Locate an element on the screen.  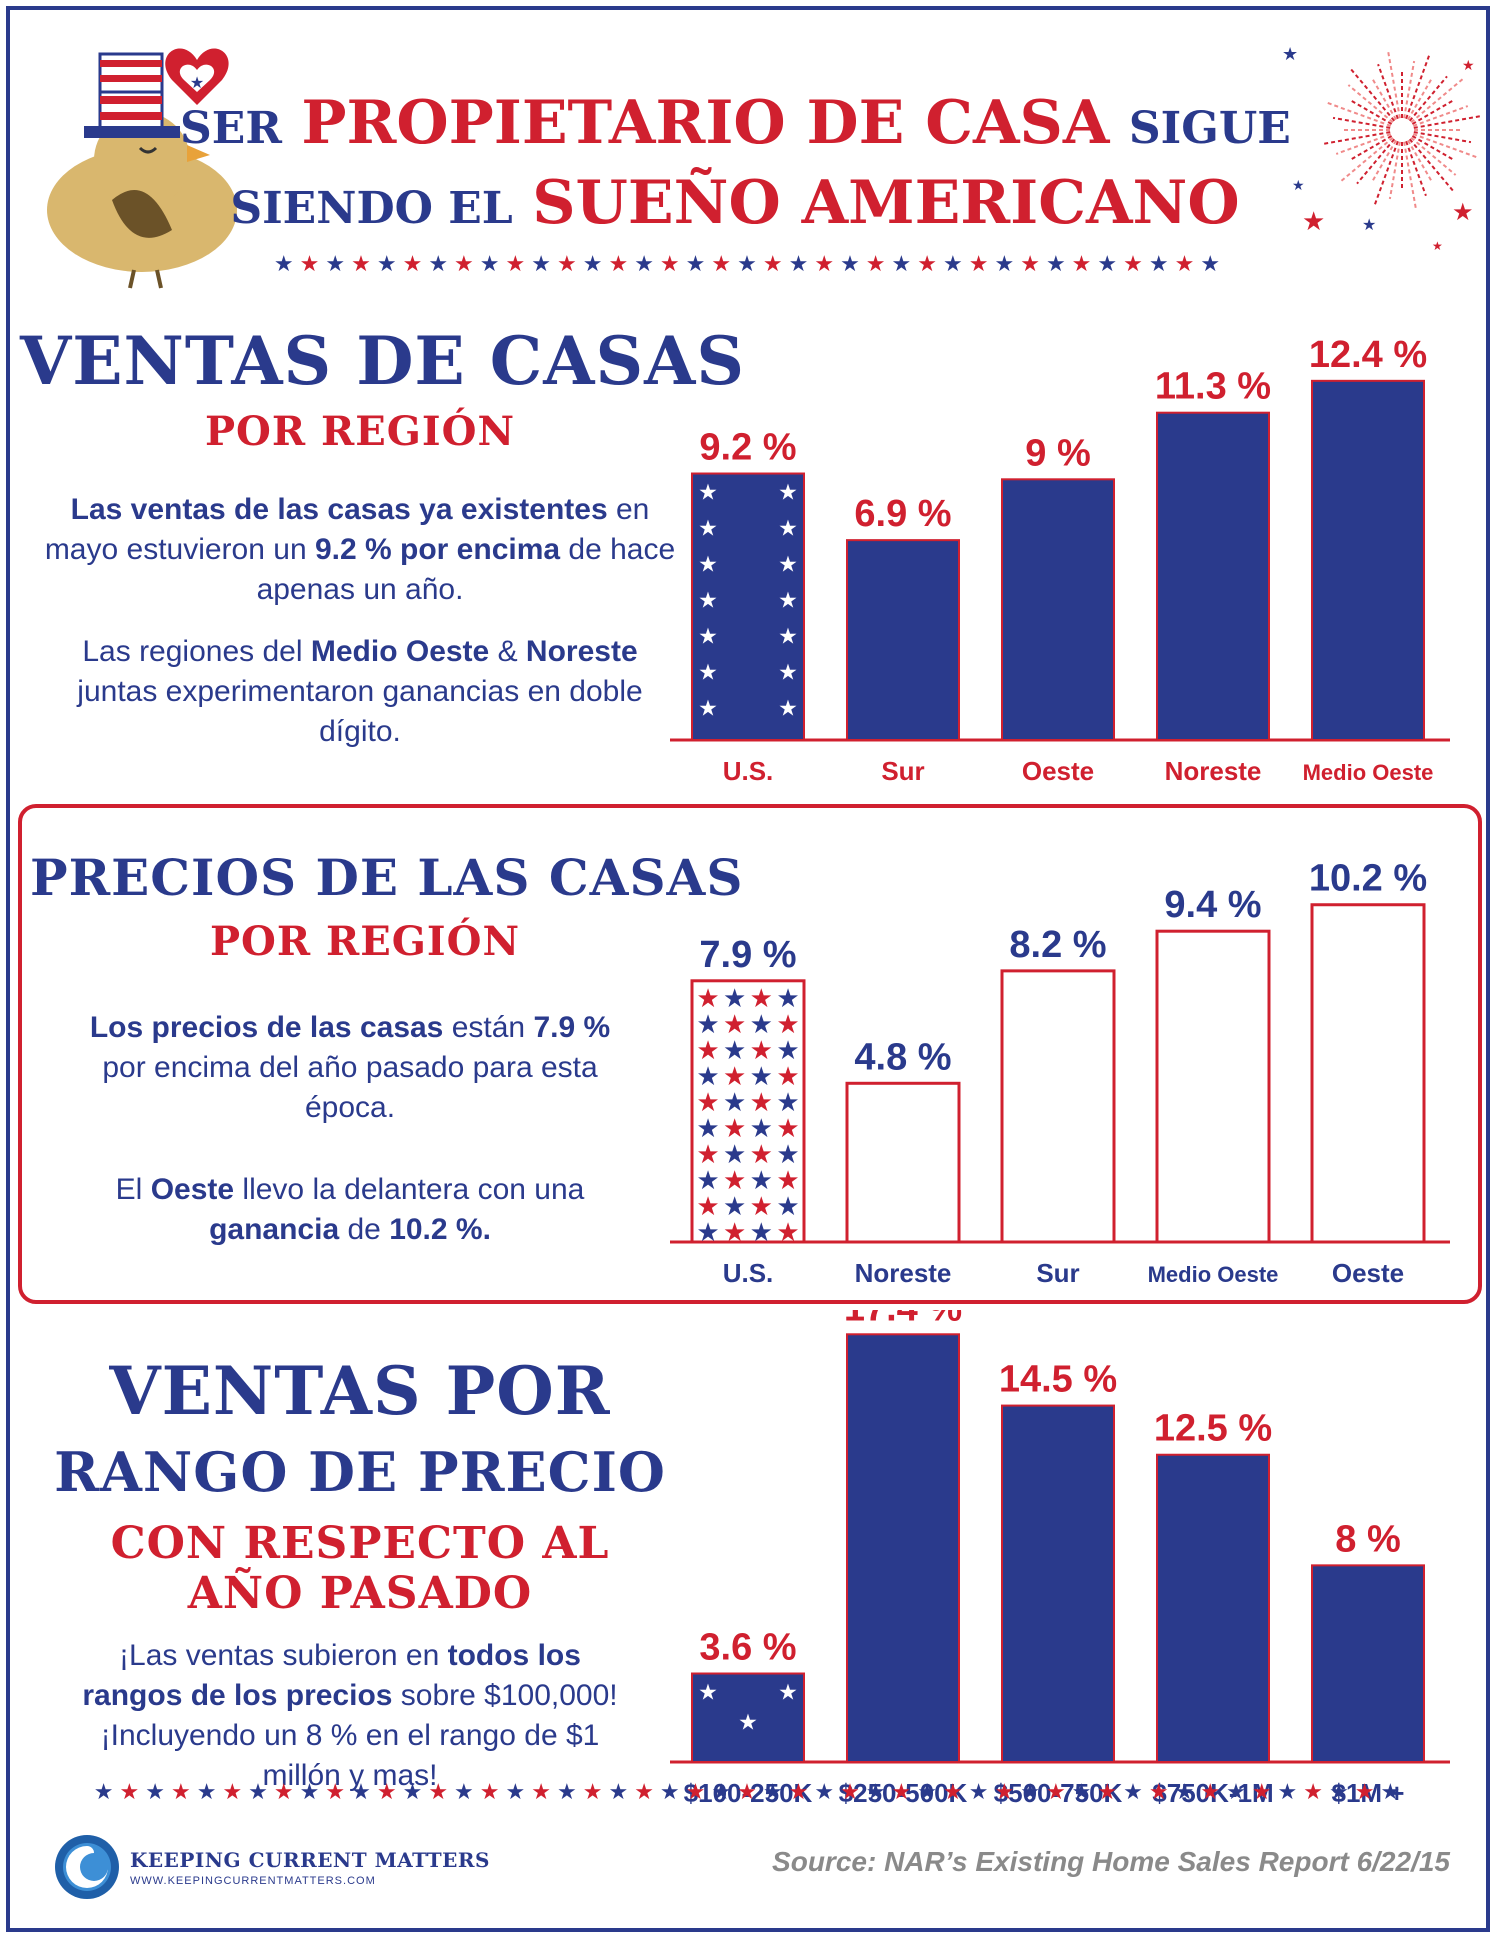
section2-p2-bold-1: Oeste is located at coordinates (192, 1189).